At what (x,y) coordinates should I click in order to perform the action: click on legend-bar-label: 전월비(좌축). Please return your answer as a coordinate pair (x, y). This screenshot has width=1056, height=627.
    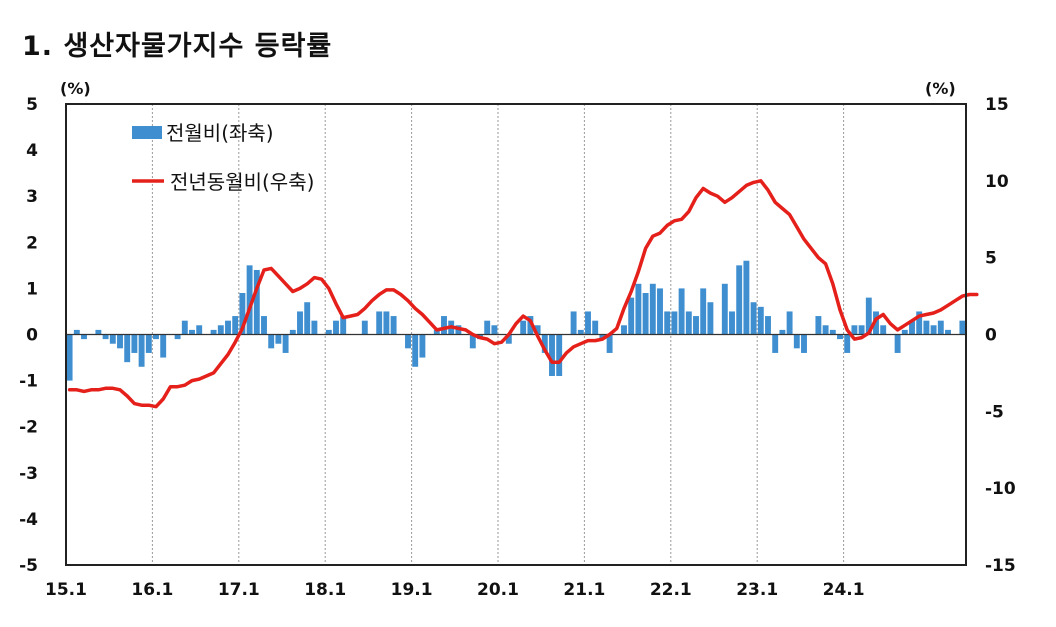
    Looking at the image, I should click on (220, 133).